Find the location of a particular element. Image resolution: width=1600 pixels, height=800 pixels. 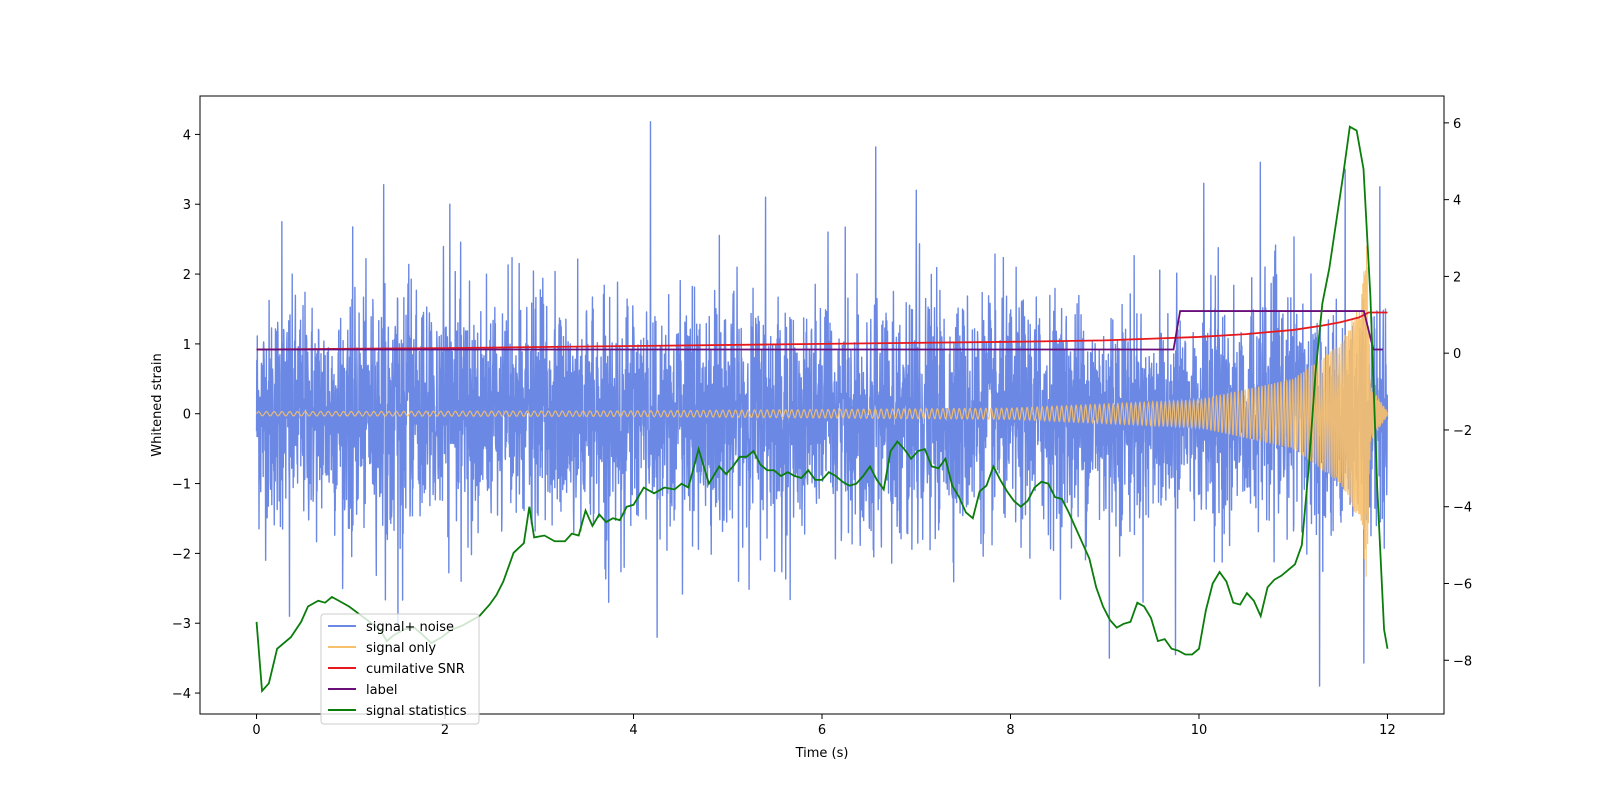

x-tick-label: 8 is located at coordinates (1010, 730).